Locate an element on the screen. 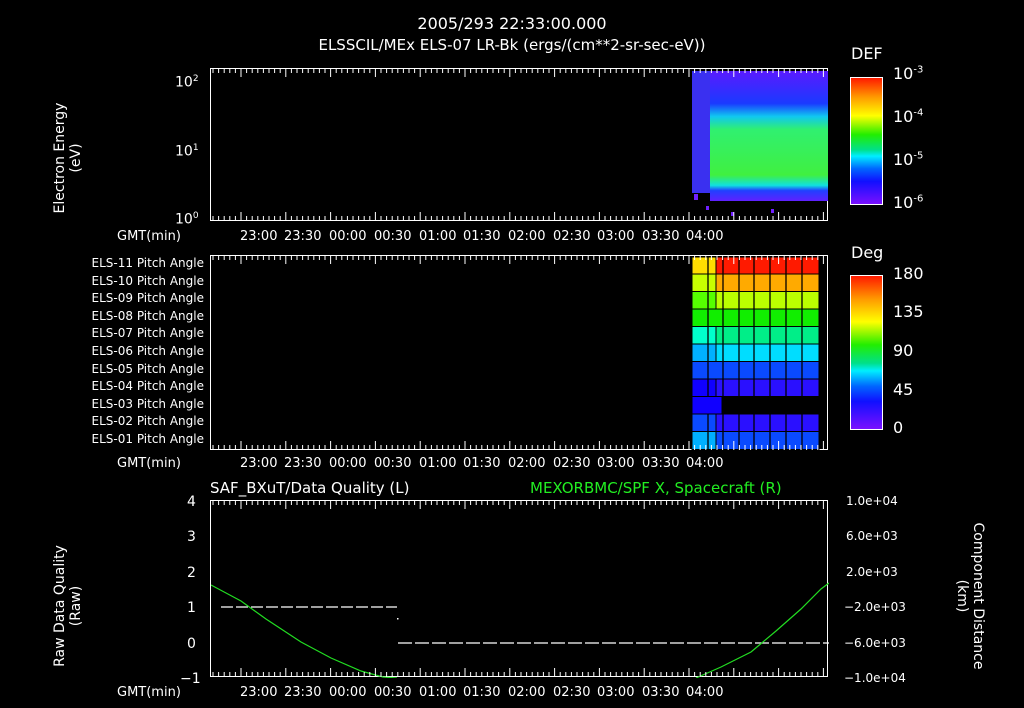  panel3-left-title: SAF_BXuT/Data Quality (L) is located at coordinates (310, 488).